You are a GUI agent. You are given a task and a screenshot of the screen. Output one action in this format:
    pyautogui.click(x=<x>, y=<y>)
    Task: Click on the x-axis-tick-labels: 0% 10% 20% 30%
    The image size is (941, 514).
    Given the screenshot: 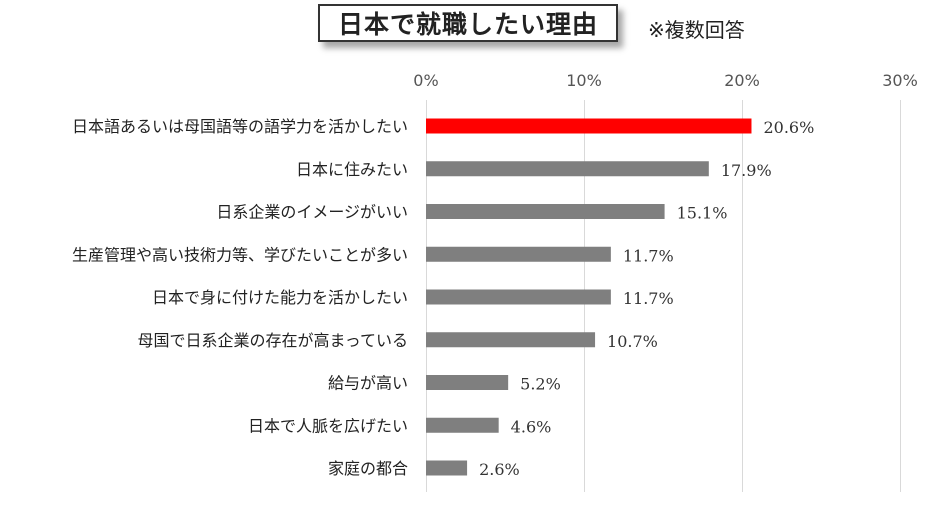 What is the action you would take?
    pyautogui.click(x=665, y=80)
    